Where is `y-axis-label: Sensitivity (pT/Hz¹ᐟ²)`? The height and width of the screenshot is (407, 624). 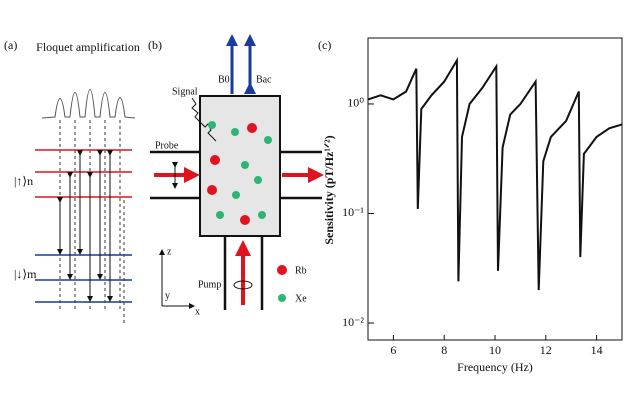
y-axis-label: Sensitivity (pT/Hz¹ᐟ²) is located at coordinates (329, 189).